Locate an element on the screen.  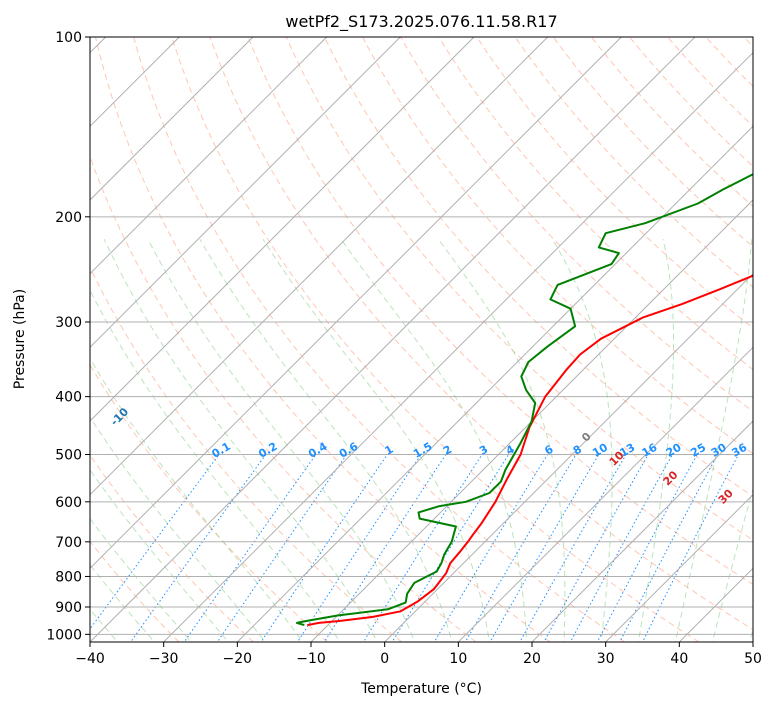
y-axis-label: Pressure (hPa) is located at coordinates (20, 339).